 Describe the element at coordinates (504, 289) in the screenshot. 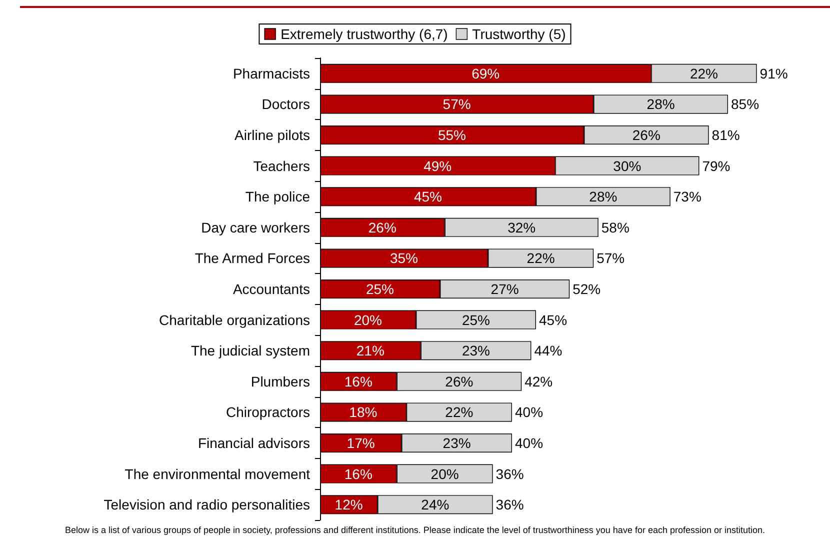

I see `data-label: 27%` at that location.